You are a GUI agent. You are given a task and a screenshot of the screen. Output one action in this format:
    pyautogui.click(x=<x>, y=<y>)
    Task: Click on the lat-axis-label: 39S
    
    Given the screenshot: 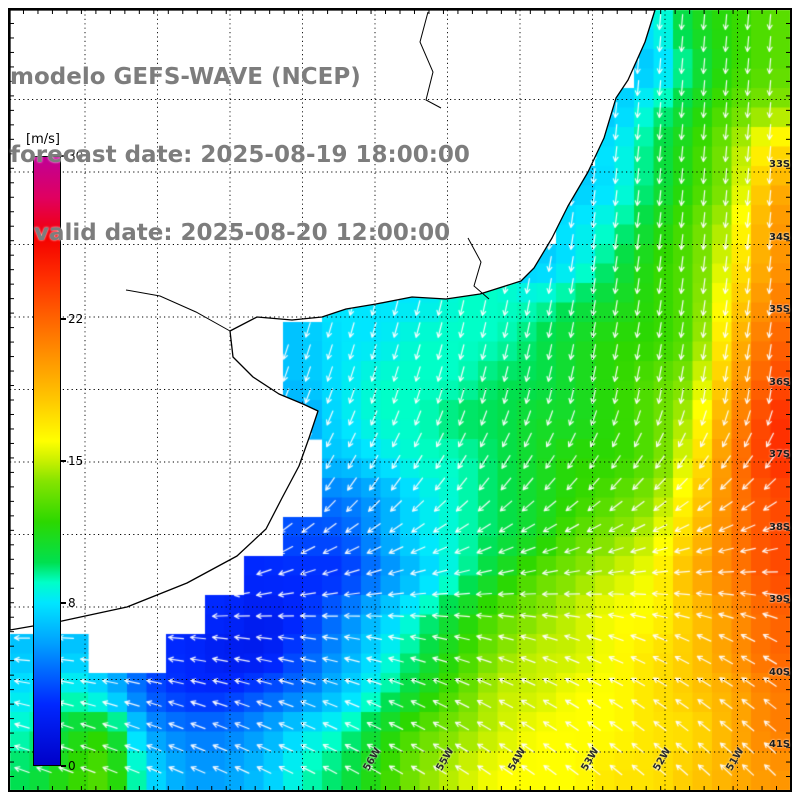 What is the action you would take?
    pyautogui.click(x=780, y=599)
    